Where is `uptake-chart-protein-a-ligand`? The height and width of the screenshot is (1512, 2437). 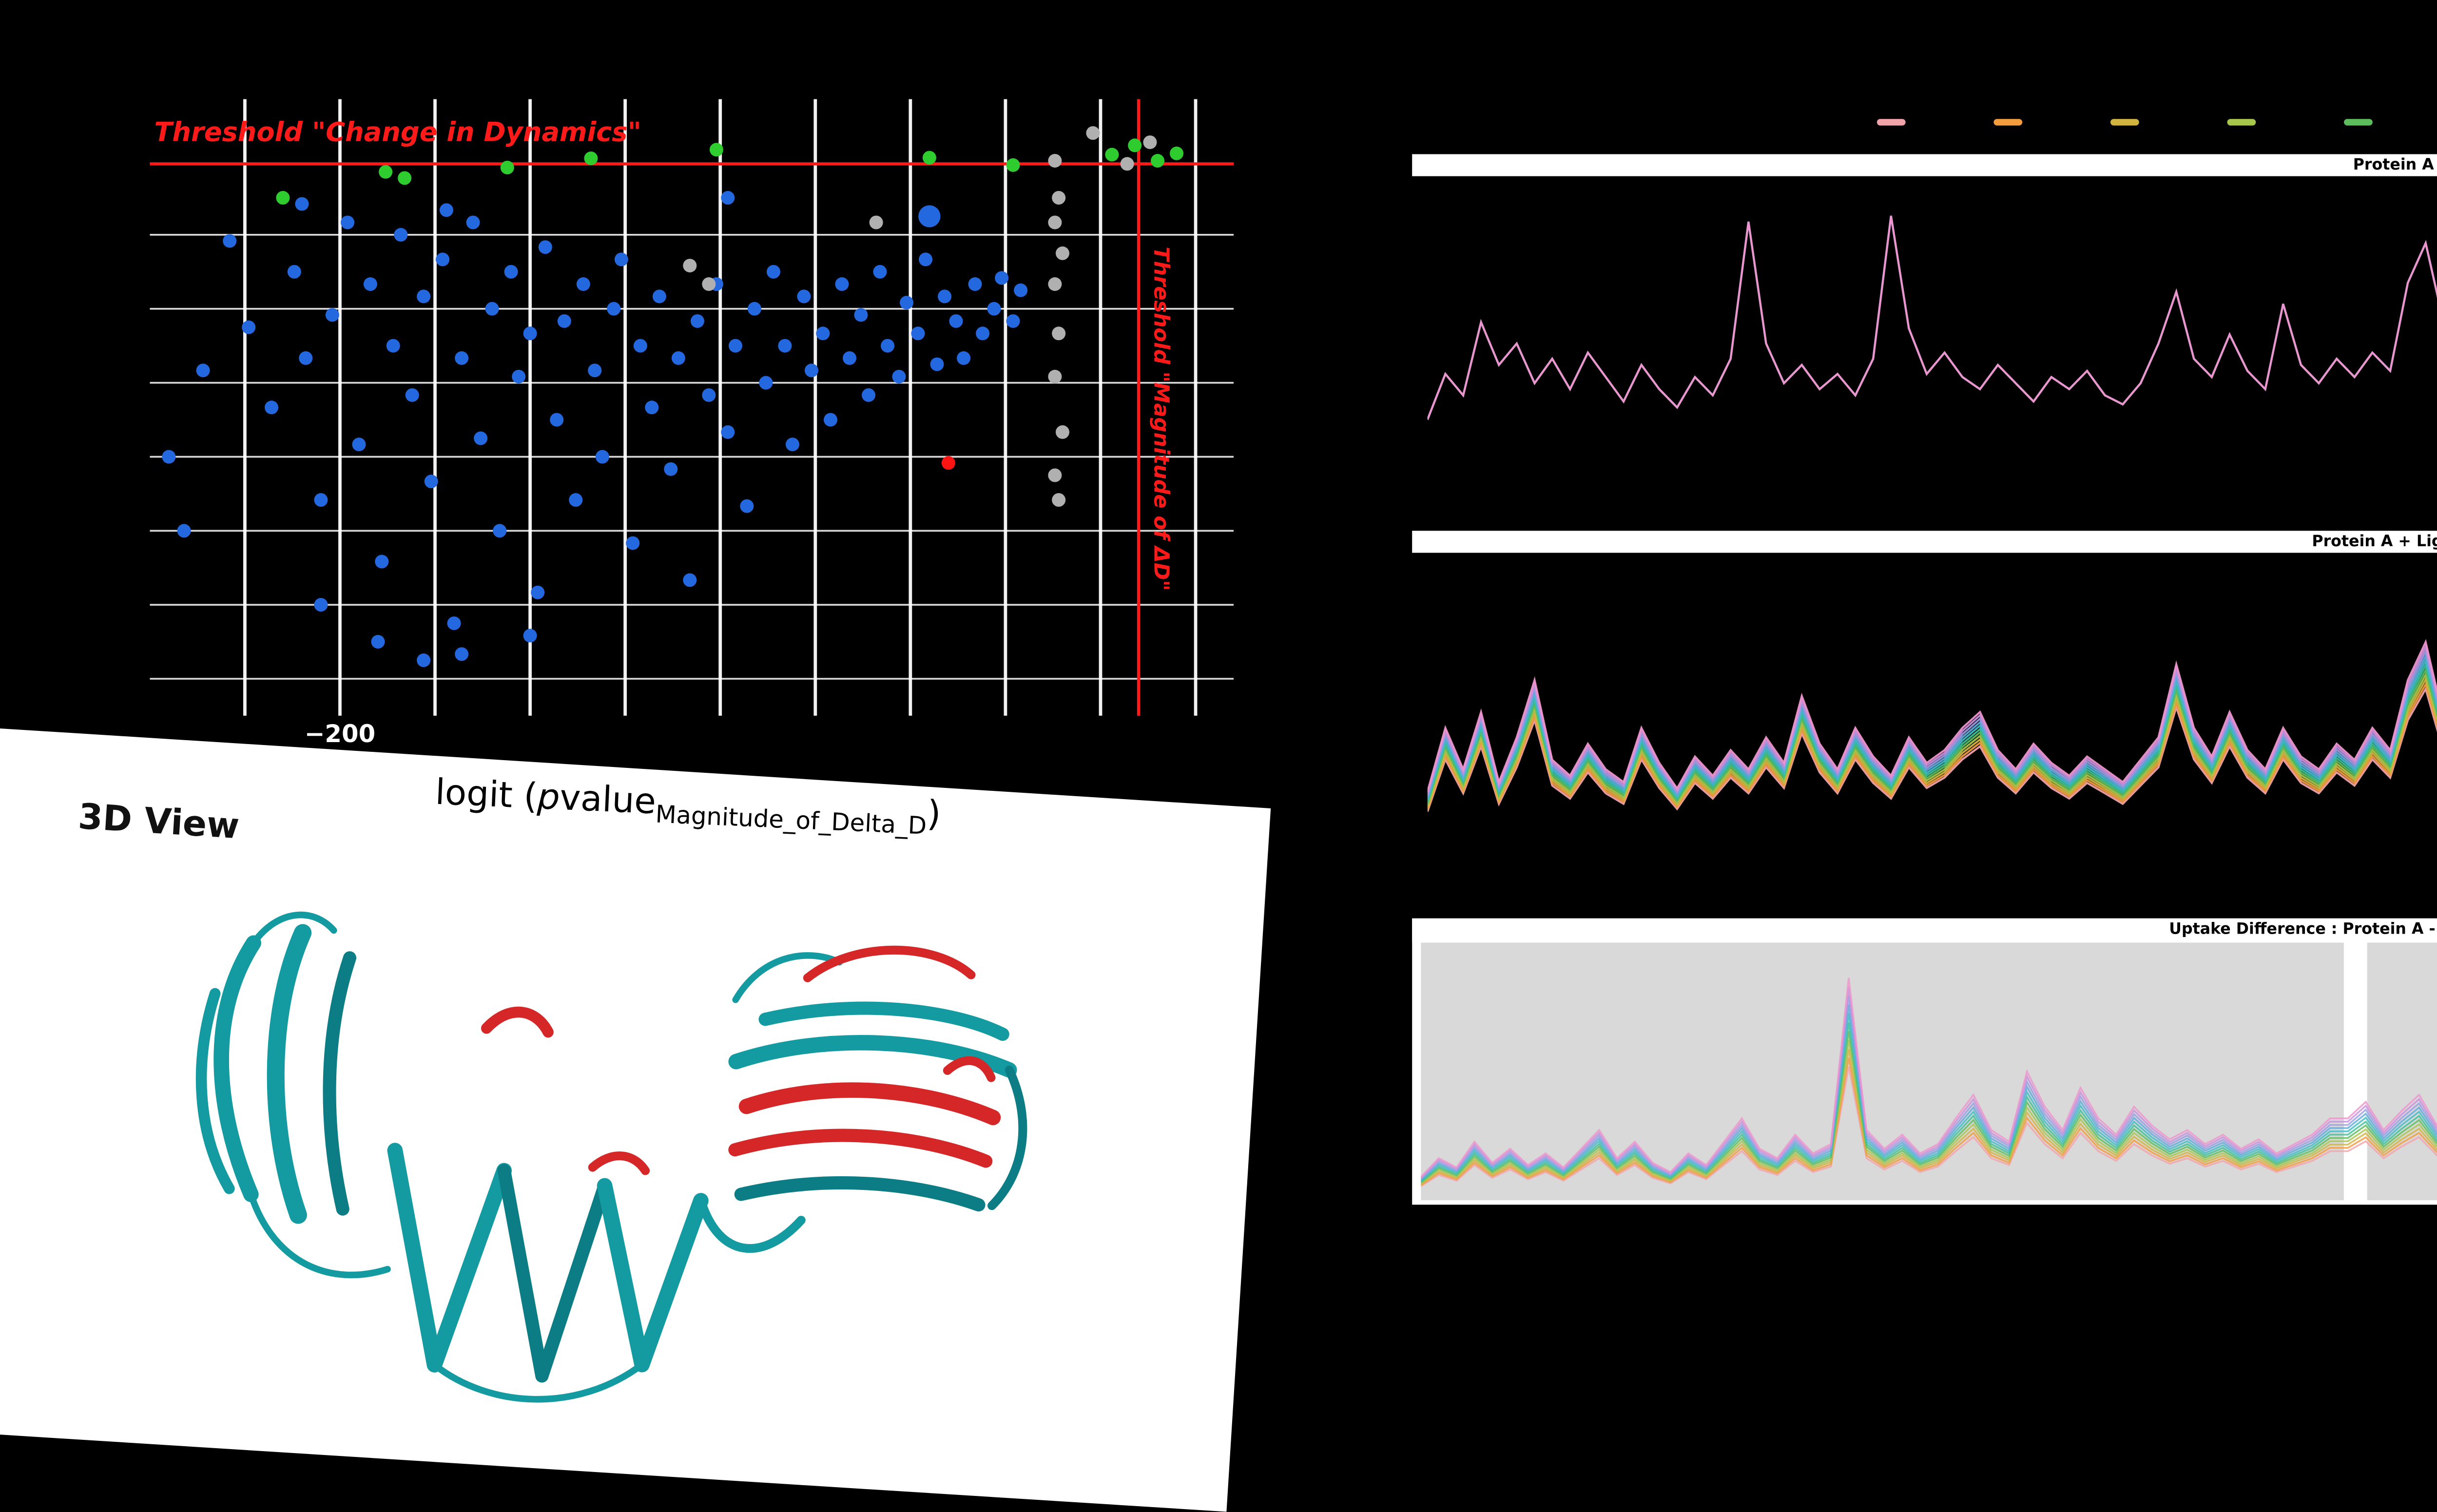 uptake-chart-protein-a-ligand is located at coordinates (1932, 728).